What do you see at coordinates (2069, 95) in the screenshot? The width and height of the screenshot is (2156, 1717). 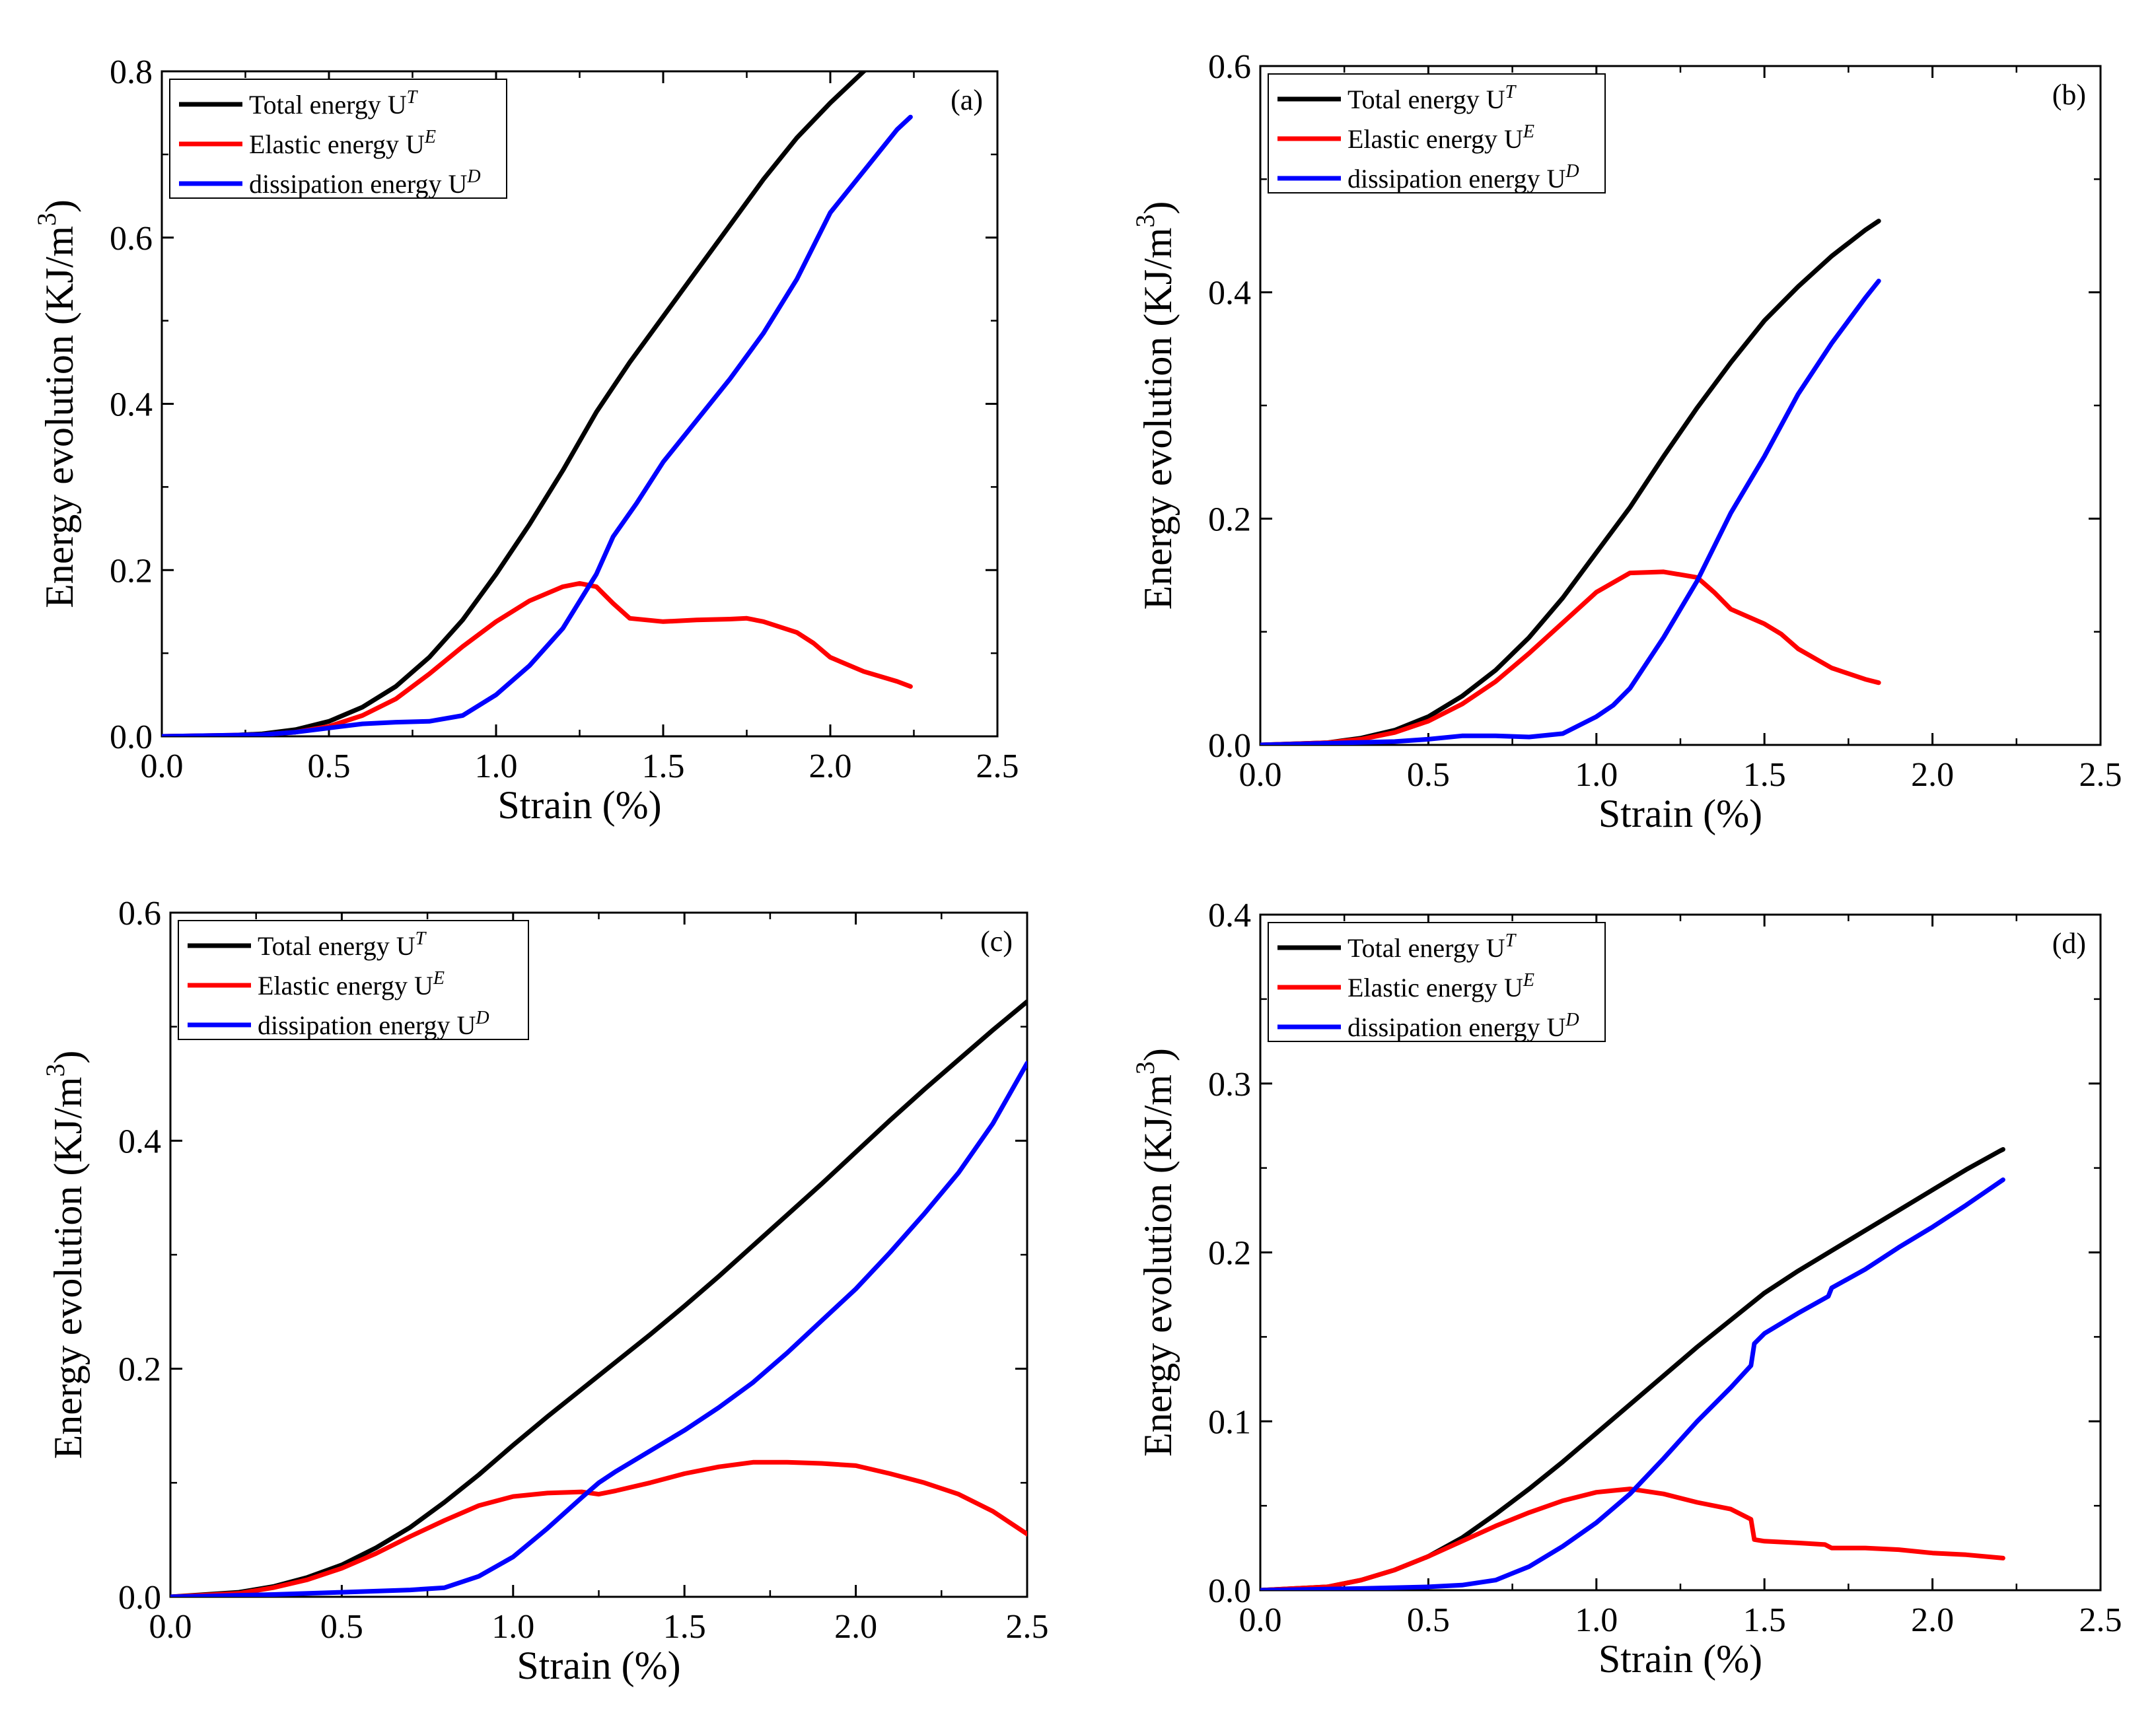 I see `panel-label: (b)` at bounding box center [2069, 95].